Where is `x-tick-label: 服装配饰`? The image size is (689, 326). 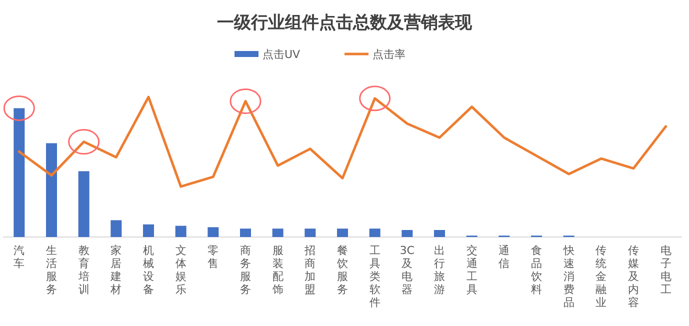 x-tick-label: 服装配饰 is located at coordinates (277, 270).